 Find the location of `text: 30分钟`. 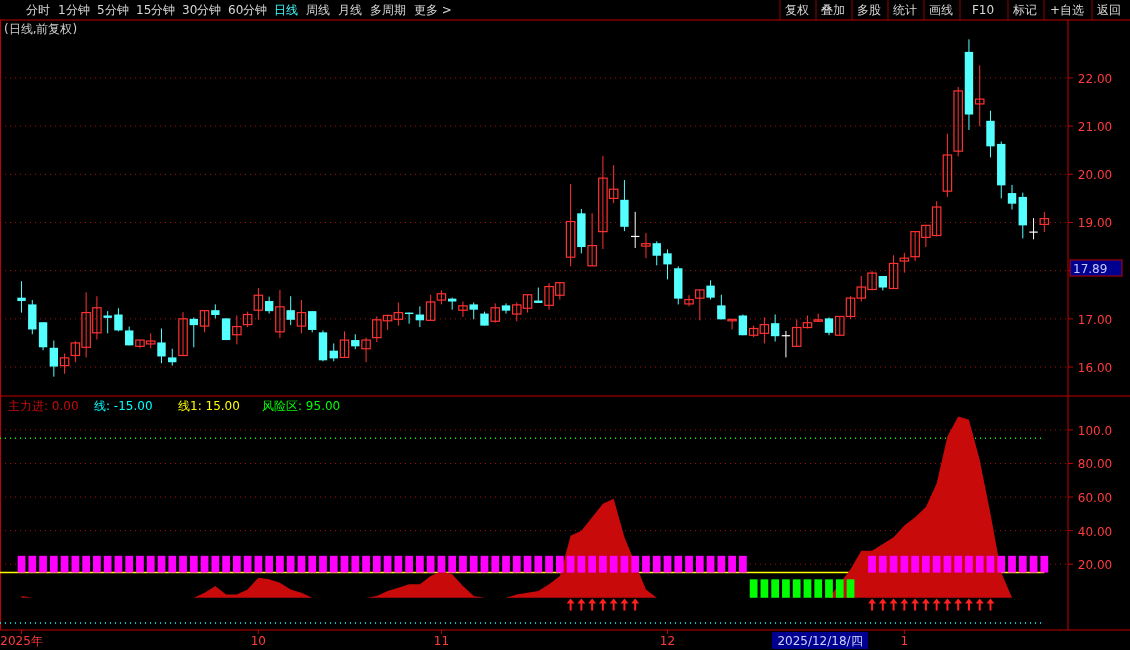

text: 30分钟 is located at coordinates (202, 10).